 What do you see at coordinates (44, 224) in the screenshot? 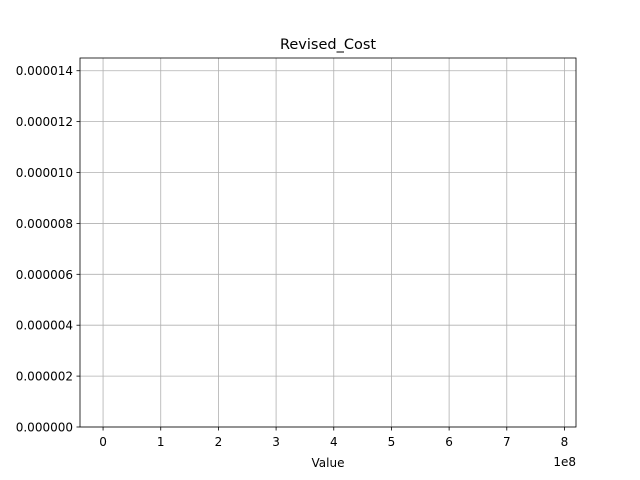
I see `y-tick-label: 0.000008` at bounding box center [44, 224].